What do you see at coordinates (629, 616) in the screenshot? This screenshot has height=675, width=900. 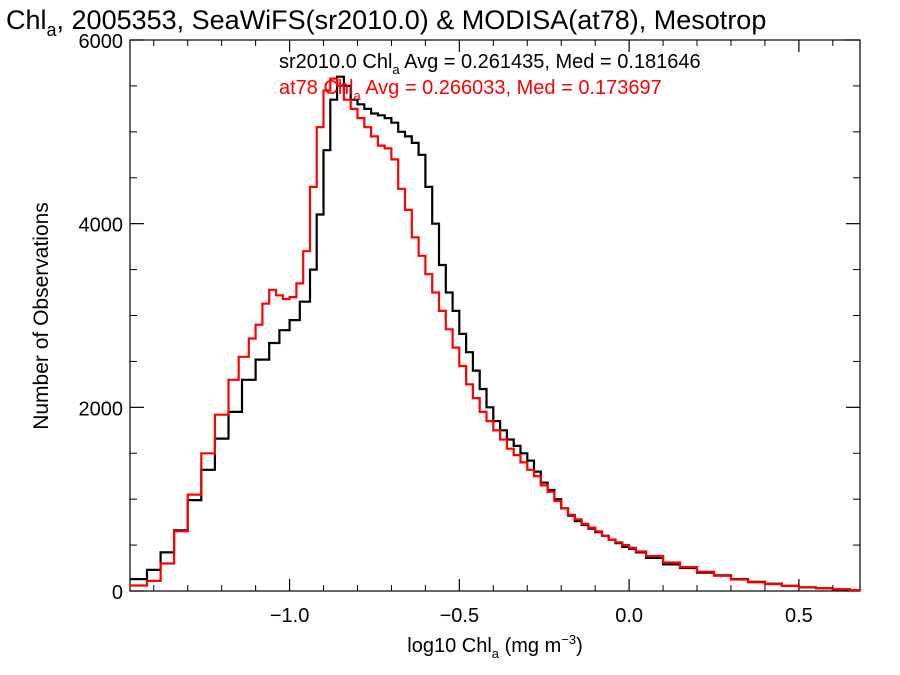 I see `x-tick-label: 0.0` at bounding box center [629, 616].